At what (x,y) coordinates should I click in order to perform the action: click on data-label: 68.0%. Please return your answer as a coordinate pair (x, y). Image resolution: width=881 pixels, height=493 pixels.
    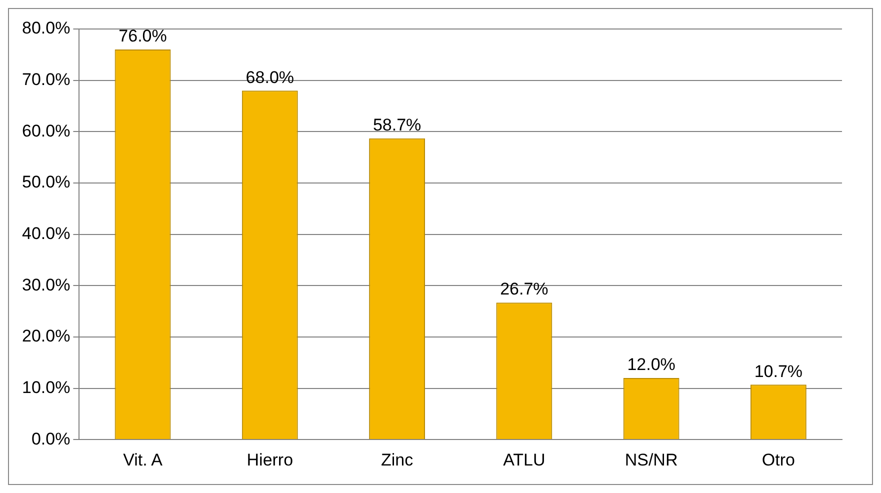
    Looking at the image, I should click on (270, 77).